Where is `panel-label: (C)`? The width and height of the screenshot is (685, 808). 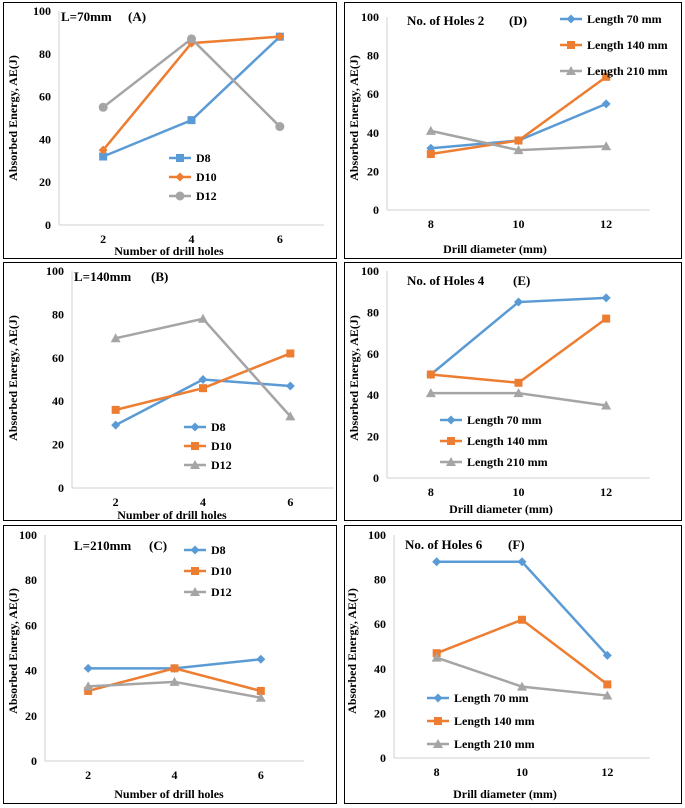
panel-label: (C) is located at coordinates (158, 545).